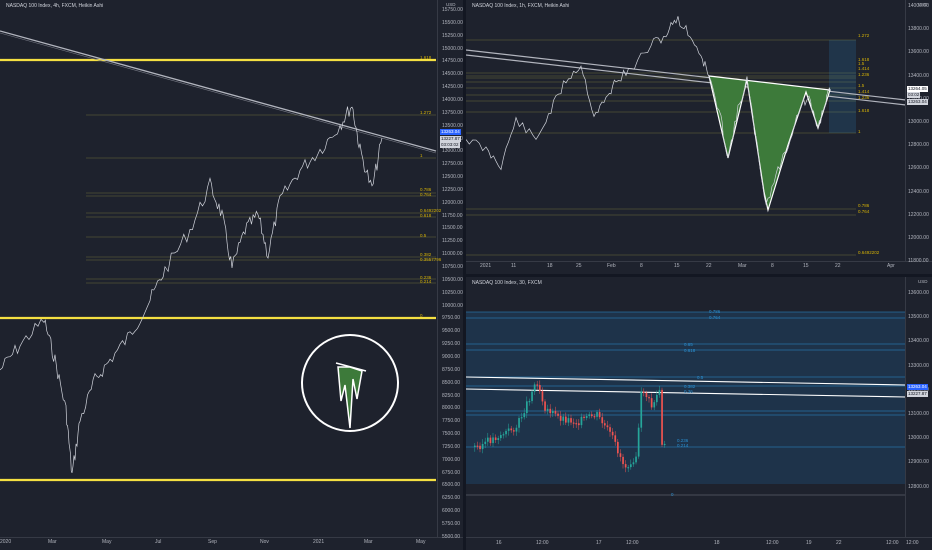 Image resolution: width=932 pixels, height=550 pixels. What do you see at coordinates (452, 87) in the screenshot?
I see `left-price-tick: 14250.00` at bounding box center [452, 87].